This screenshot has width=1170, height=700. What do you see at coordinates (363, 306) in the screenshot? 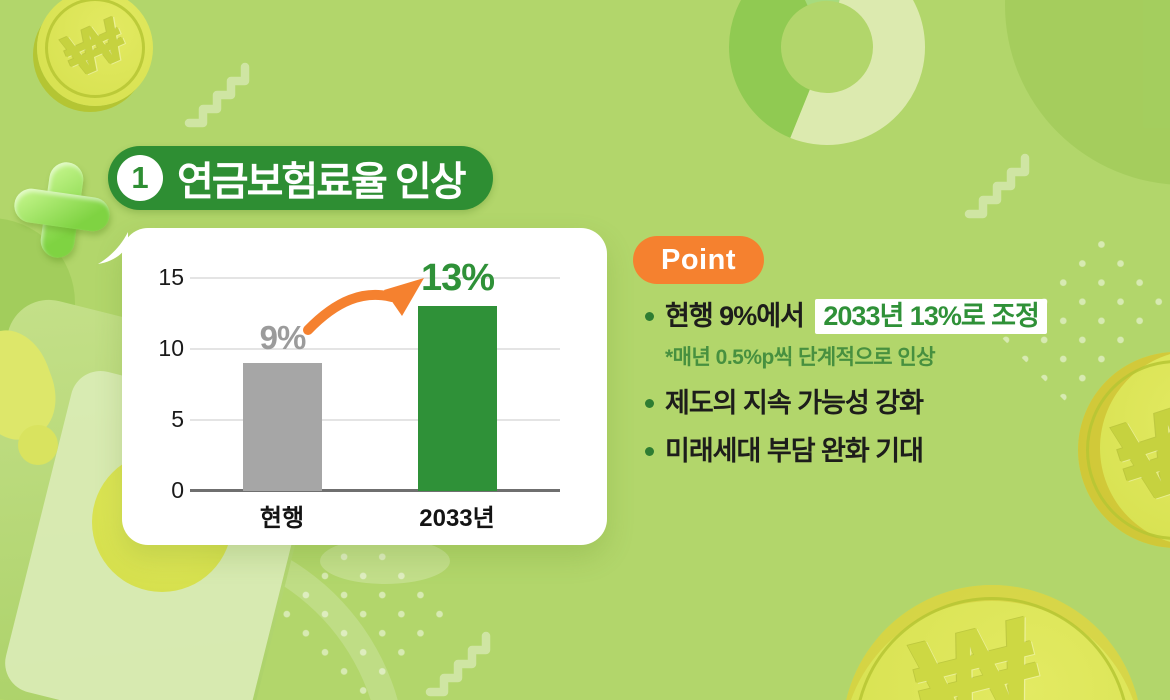
I see `increase-arrow-icon` at bounding box center [363, 306].